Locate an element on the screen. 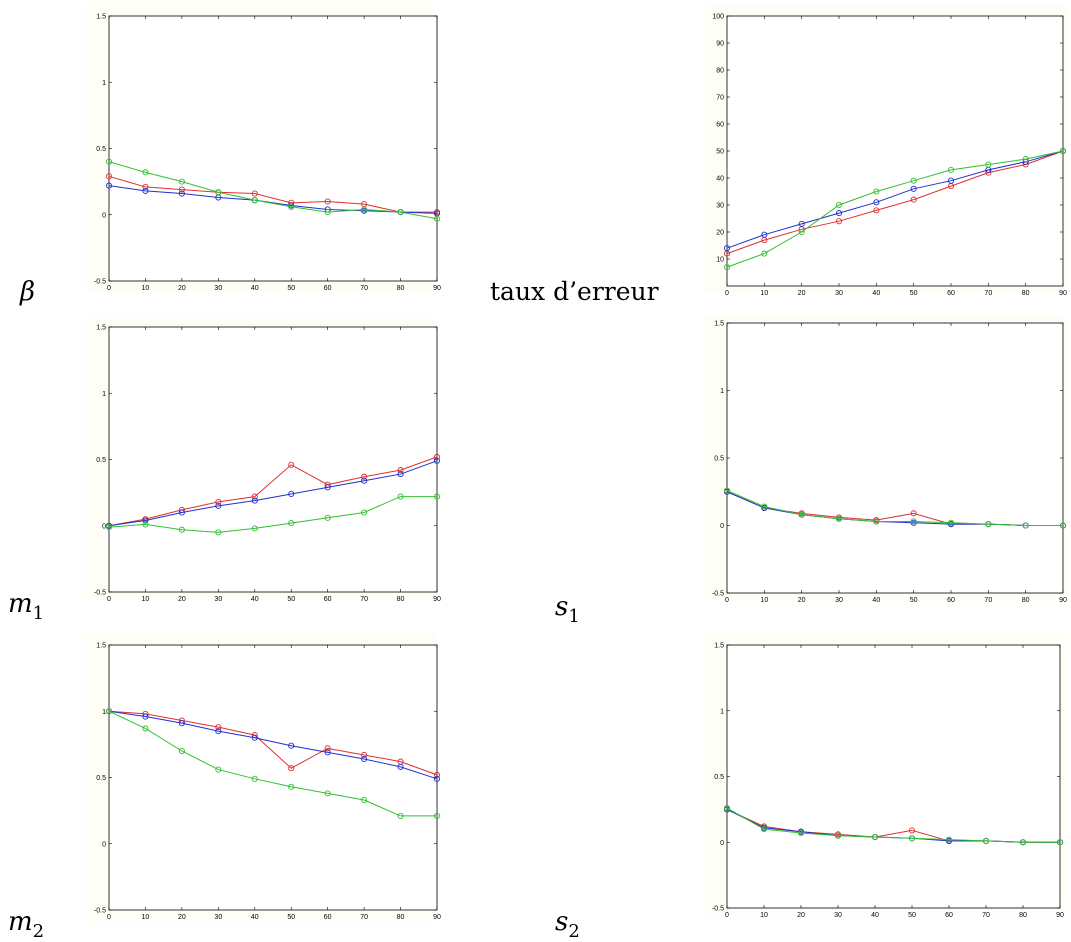  x-tick-label: 70 is located at coordinates (364, 917).